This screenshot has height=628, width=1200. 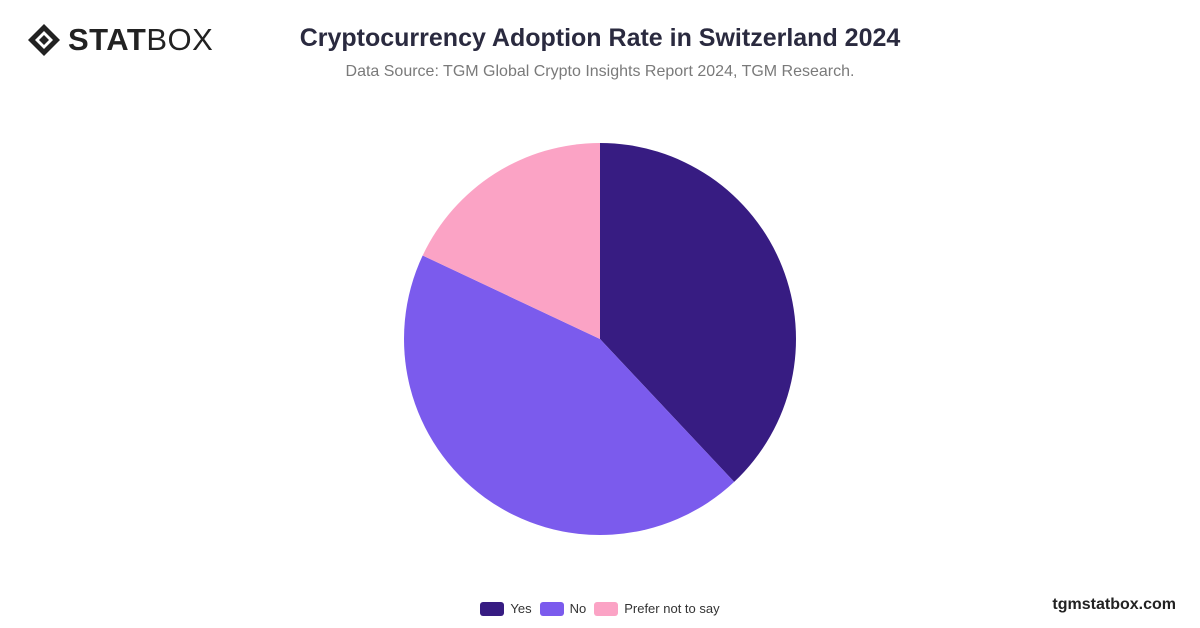 I want to click on pie-slice-yes, so click(x=698, y=312).